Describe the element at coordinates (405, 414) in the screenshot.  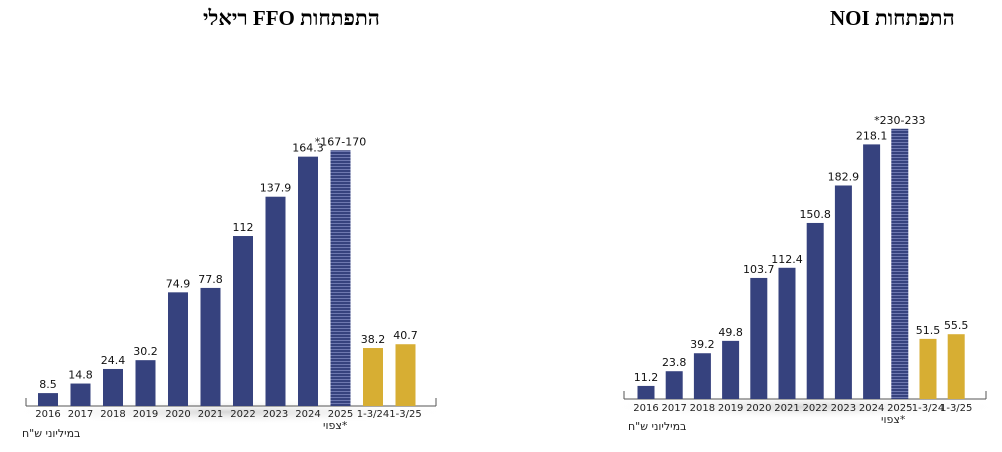
I see `ffo-tick-1-3/25: 1-3/25` at that location.